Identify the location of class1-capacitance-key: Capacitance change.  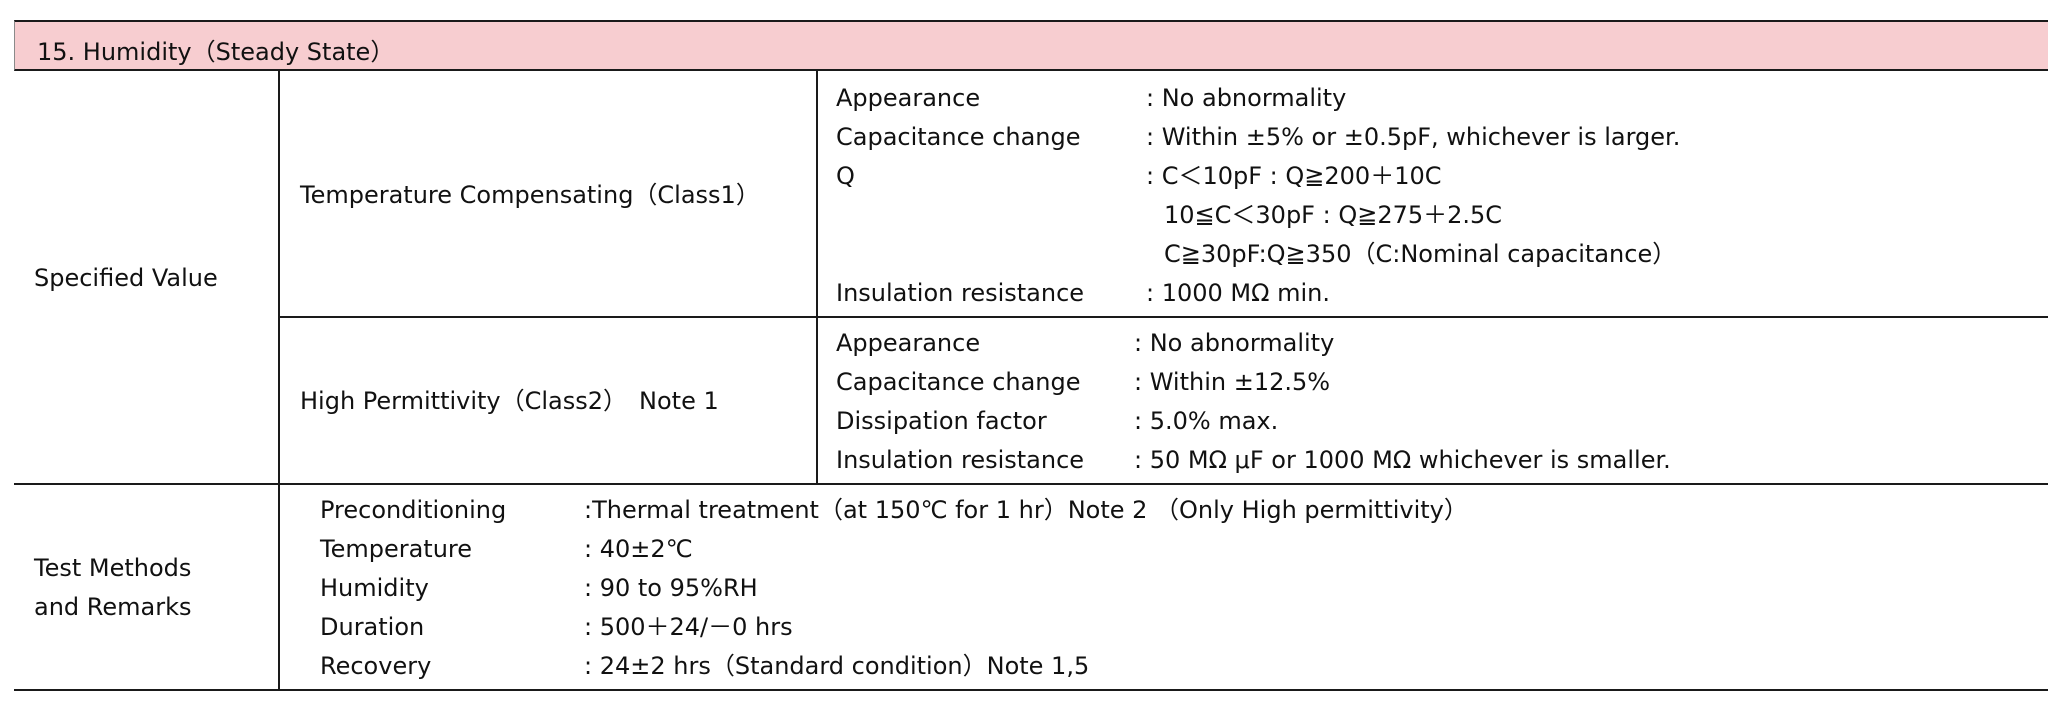
(958, 137).